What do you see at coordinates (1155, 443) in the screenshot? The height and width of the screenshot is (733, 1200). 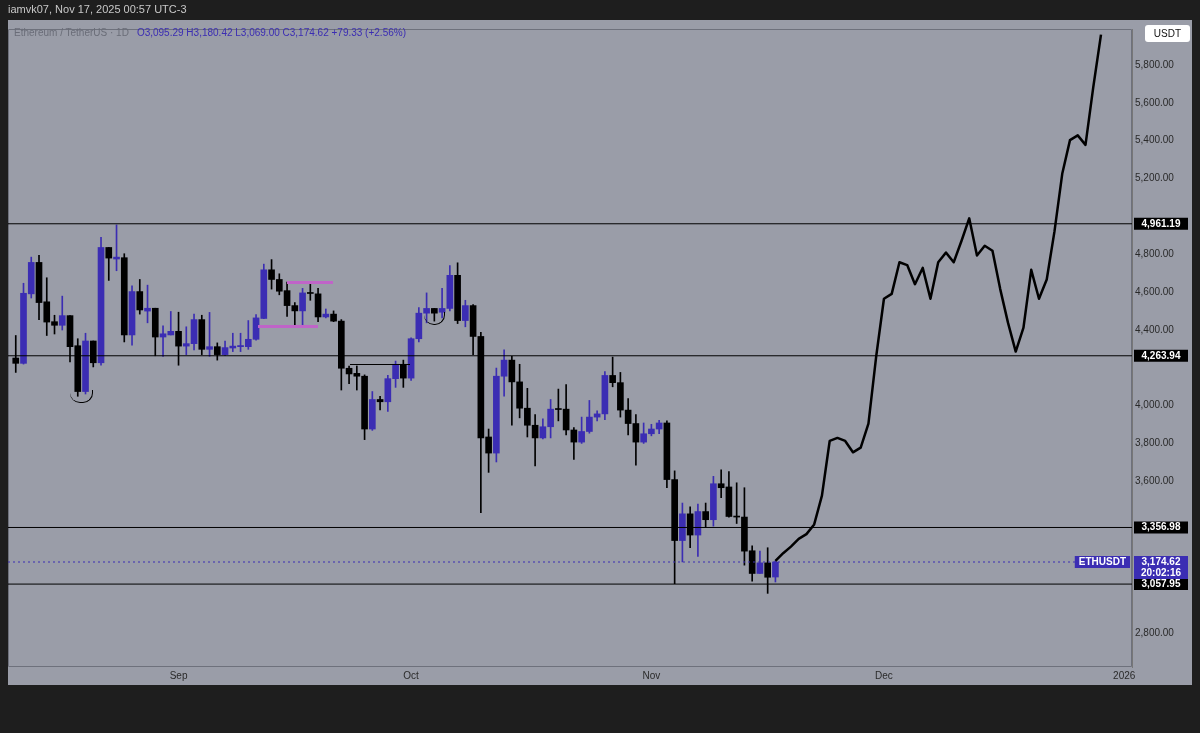 I see `y-tick-label: 3,800.00` at bounding box center [1155, 443].